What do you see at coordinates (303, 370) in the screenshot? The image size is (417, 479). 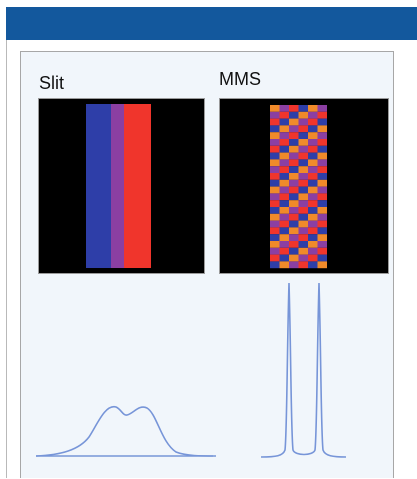 I see `mms-profile-curve` at bounding box center [303, 370].